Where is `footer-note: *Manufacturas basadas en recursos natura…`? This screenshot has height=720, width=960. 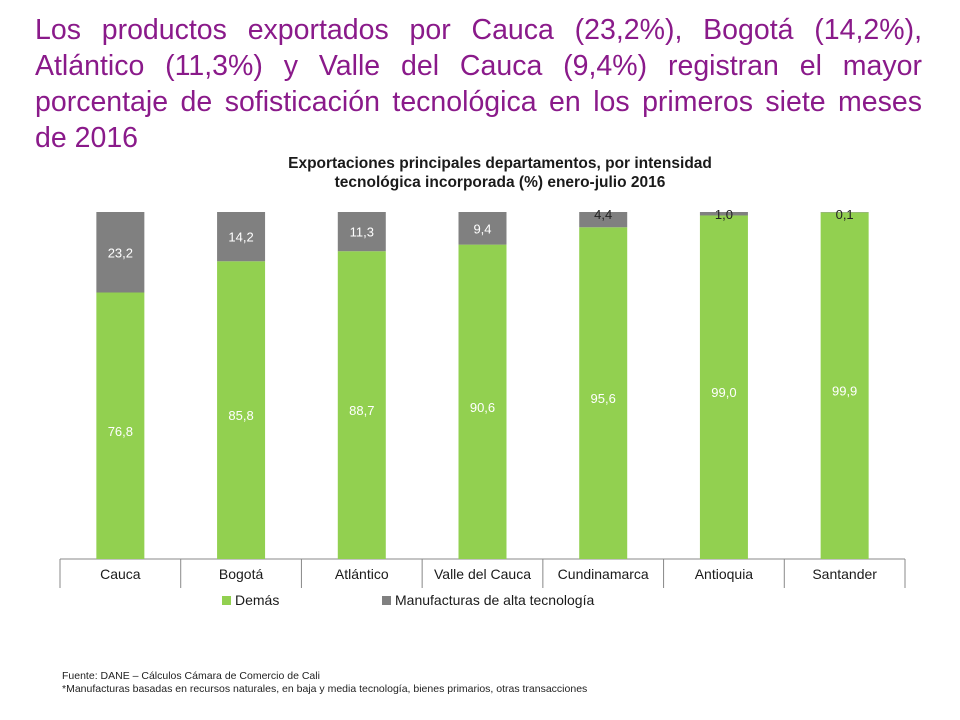
footer-note: *Manufacturas basadas en recursos natura… is located at coordinates (325, 689).